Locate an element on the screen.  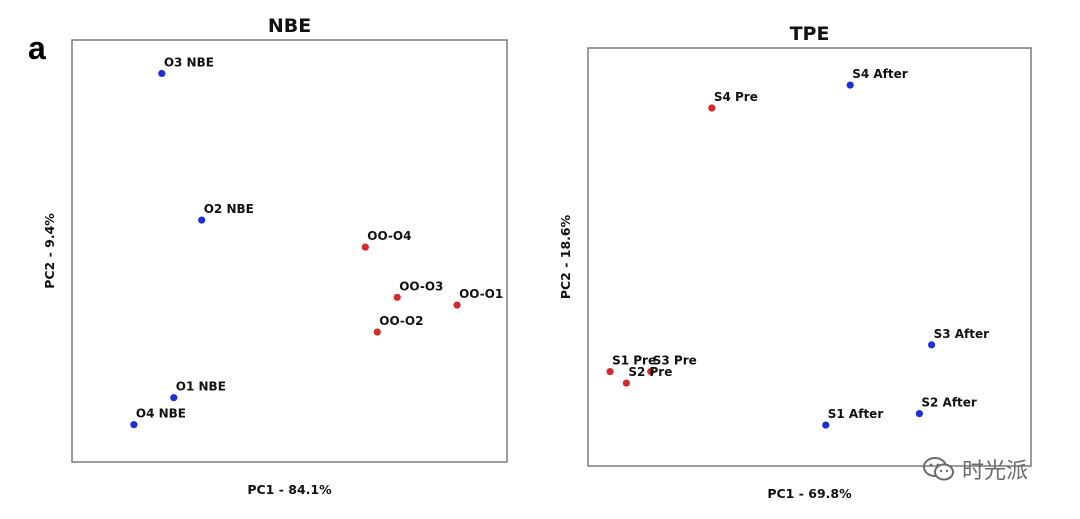
x-axis-label: PC1 - 69.8% is located at coordinates (809, 493).